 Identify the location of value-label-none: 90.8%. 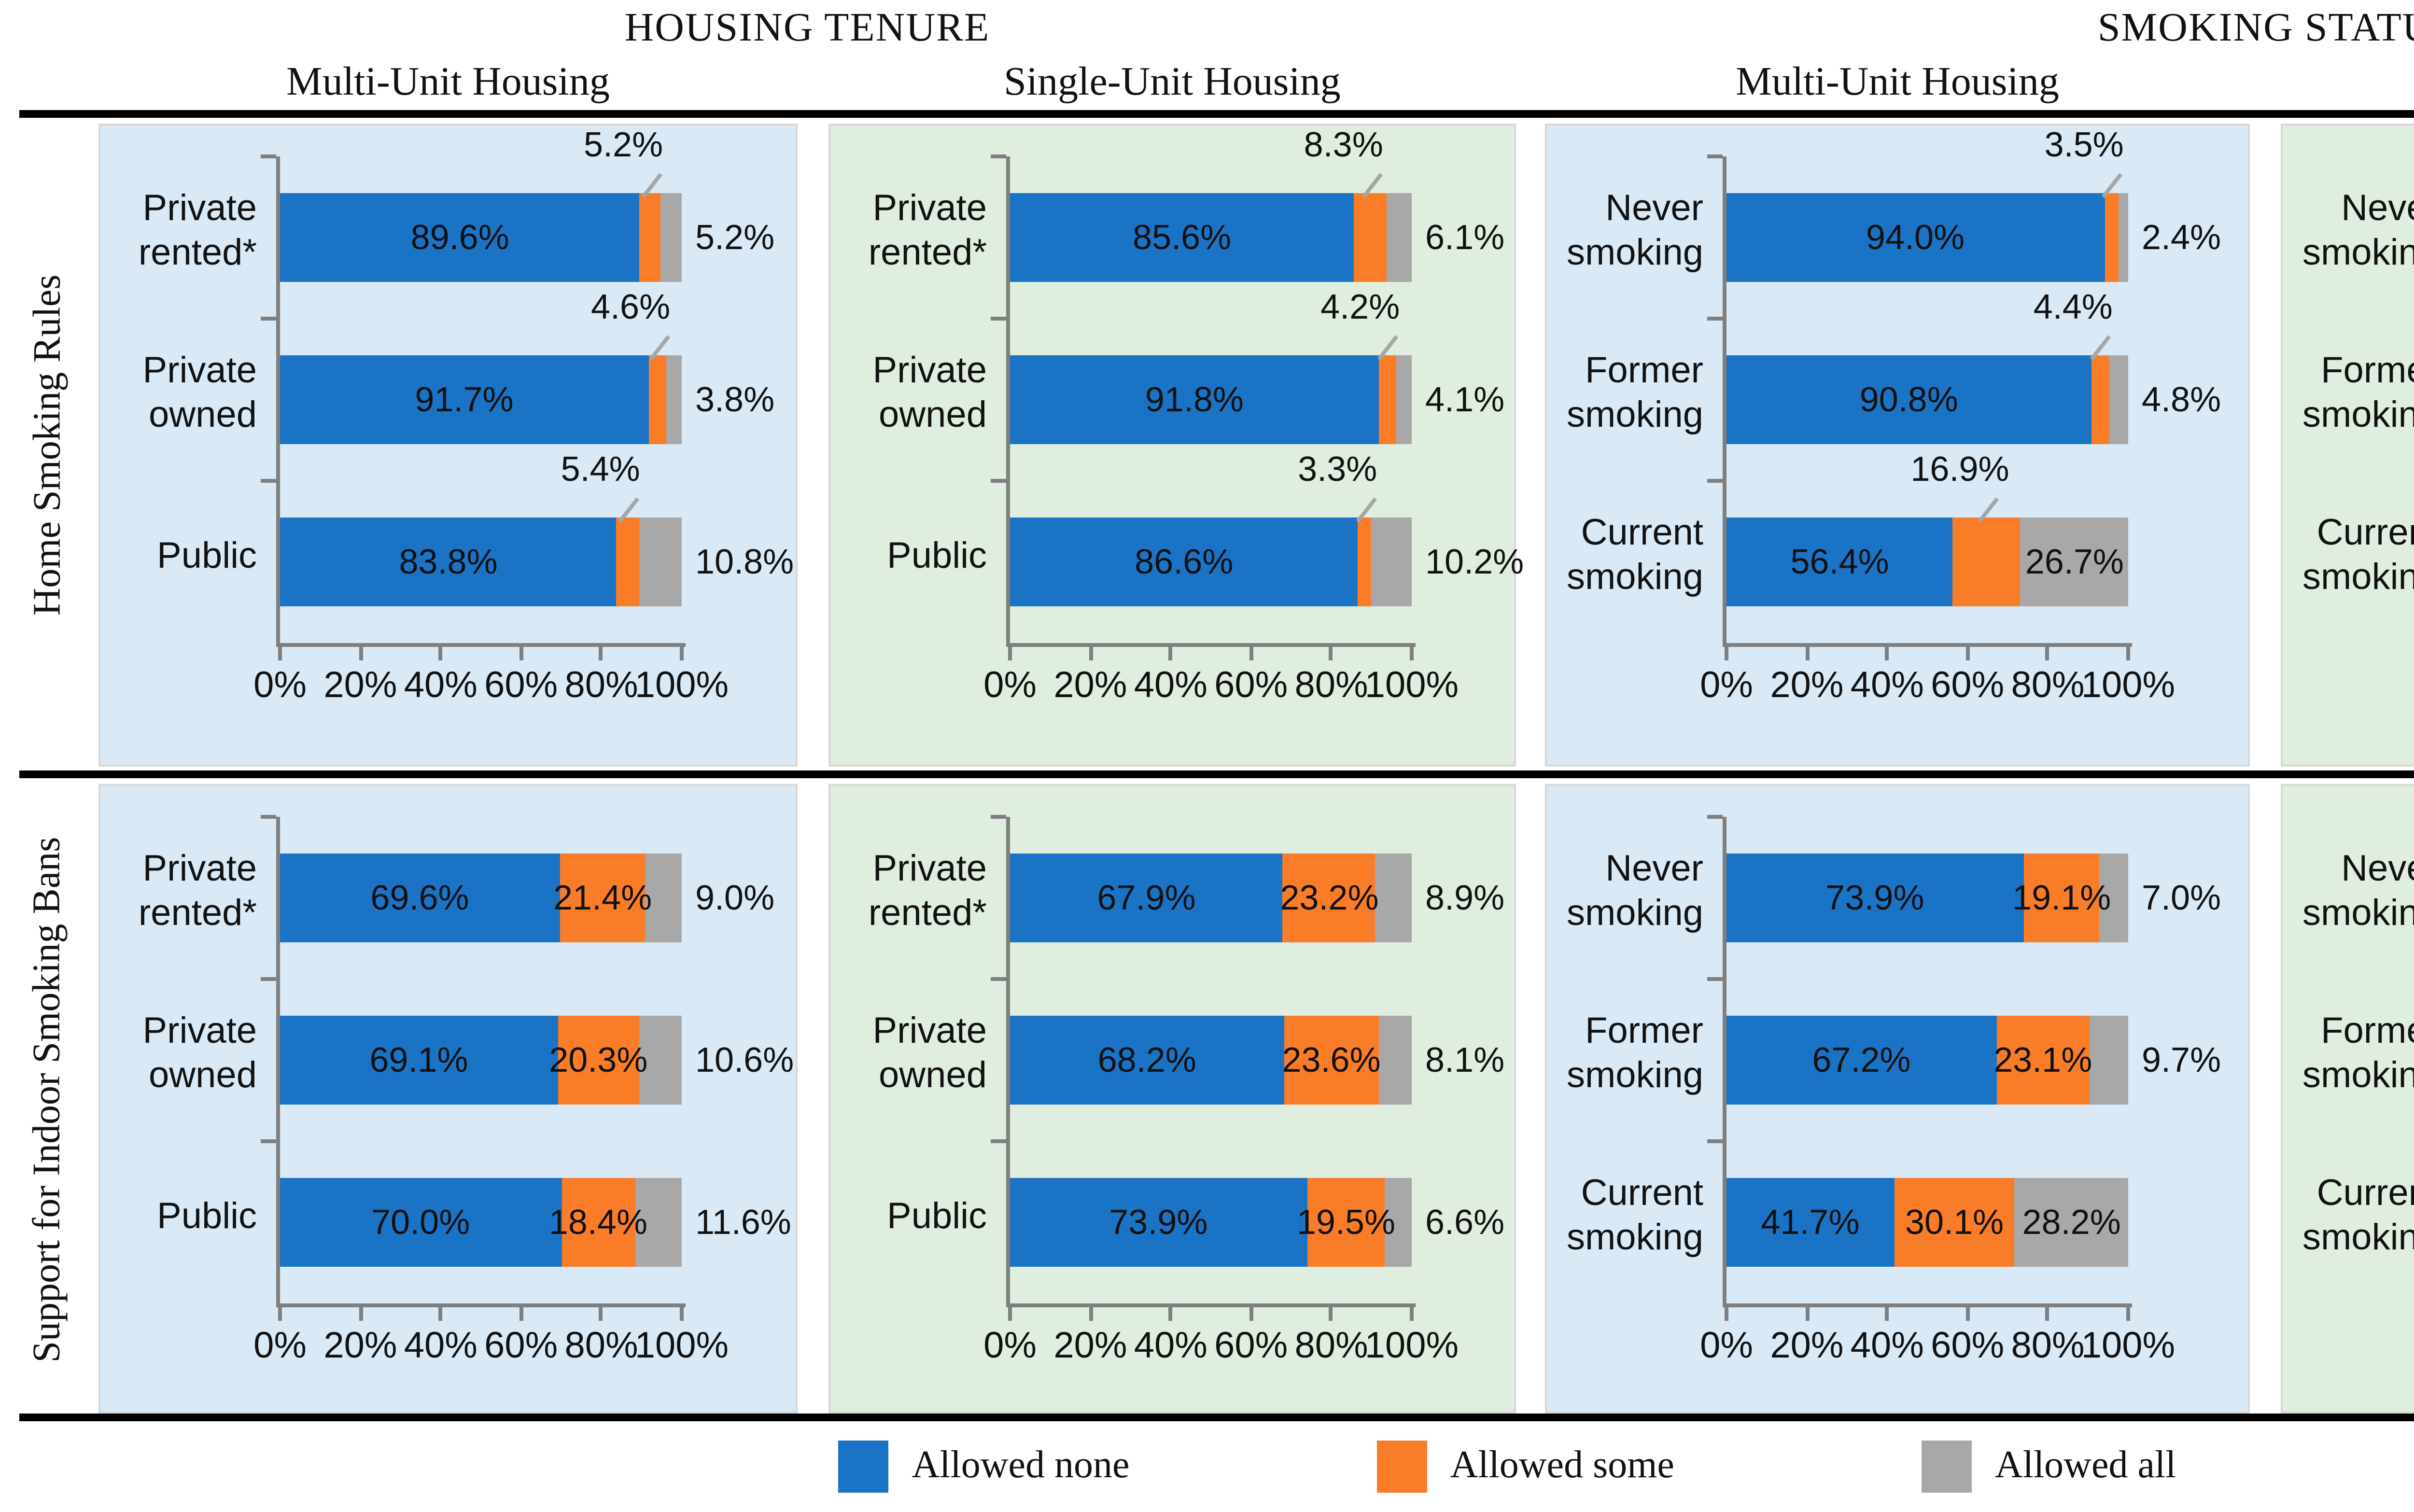
(1908, 400).